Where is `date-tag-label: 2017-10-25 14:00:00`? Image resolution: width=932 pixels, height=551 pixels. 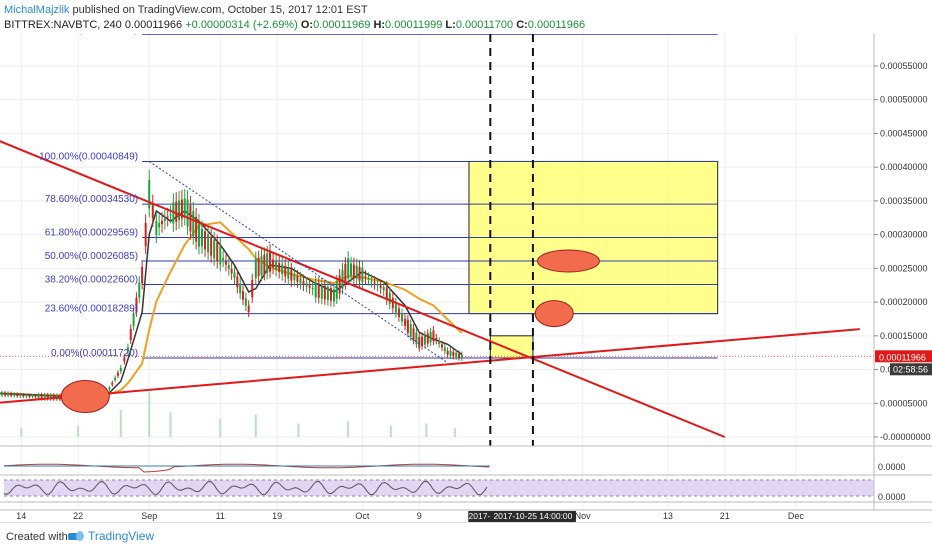
date-tag-label: 2017-10-25 14:00:00 is located at coordinates (532, 516).